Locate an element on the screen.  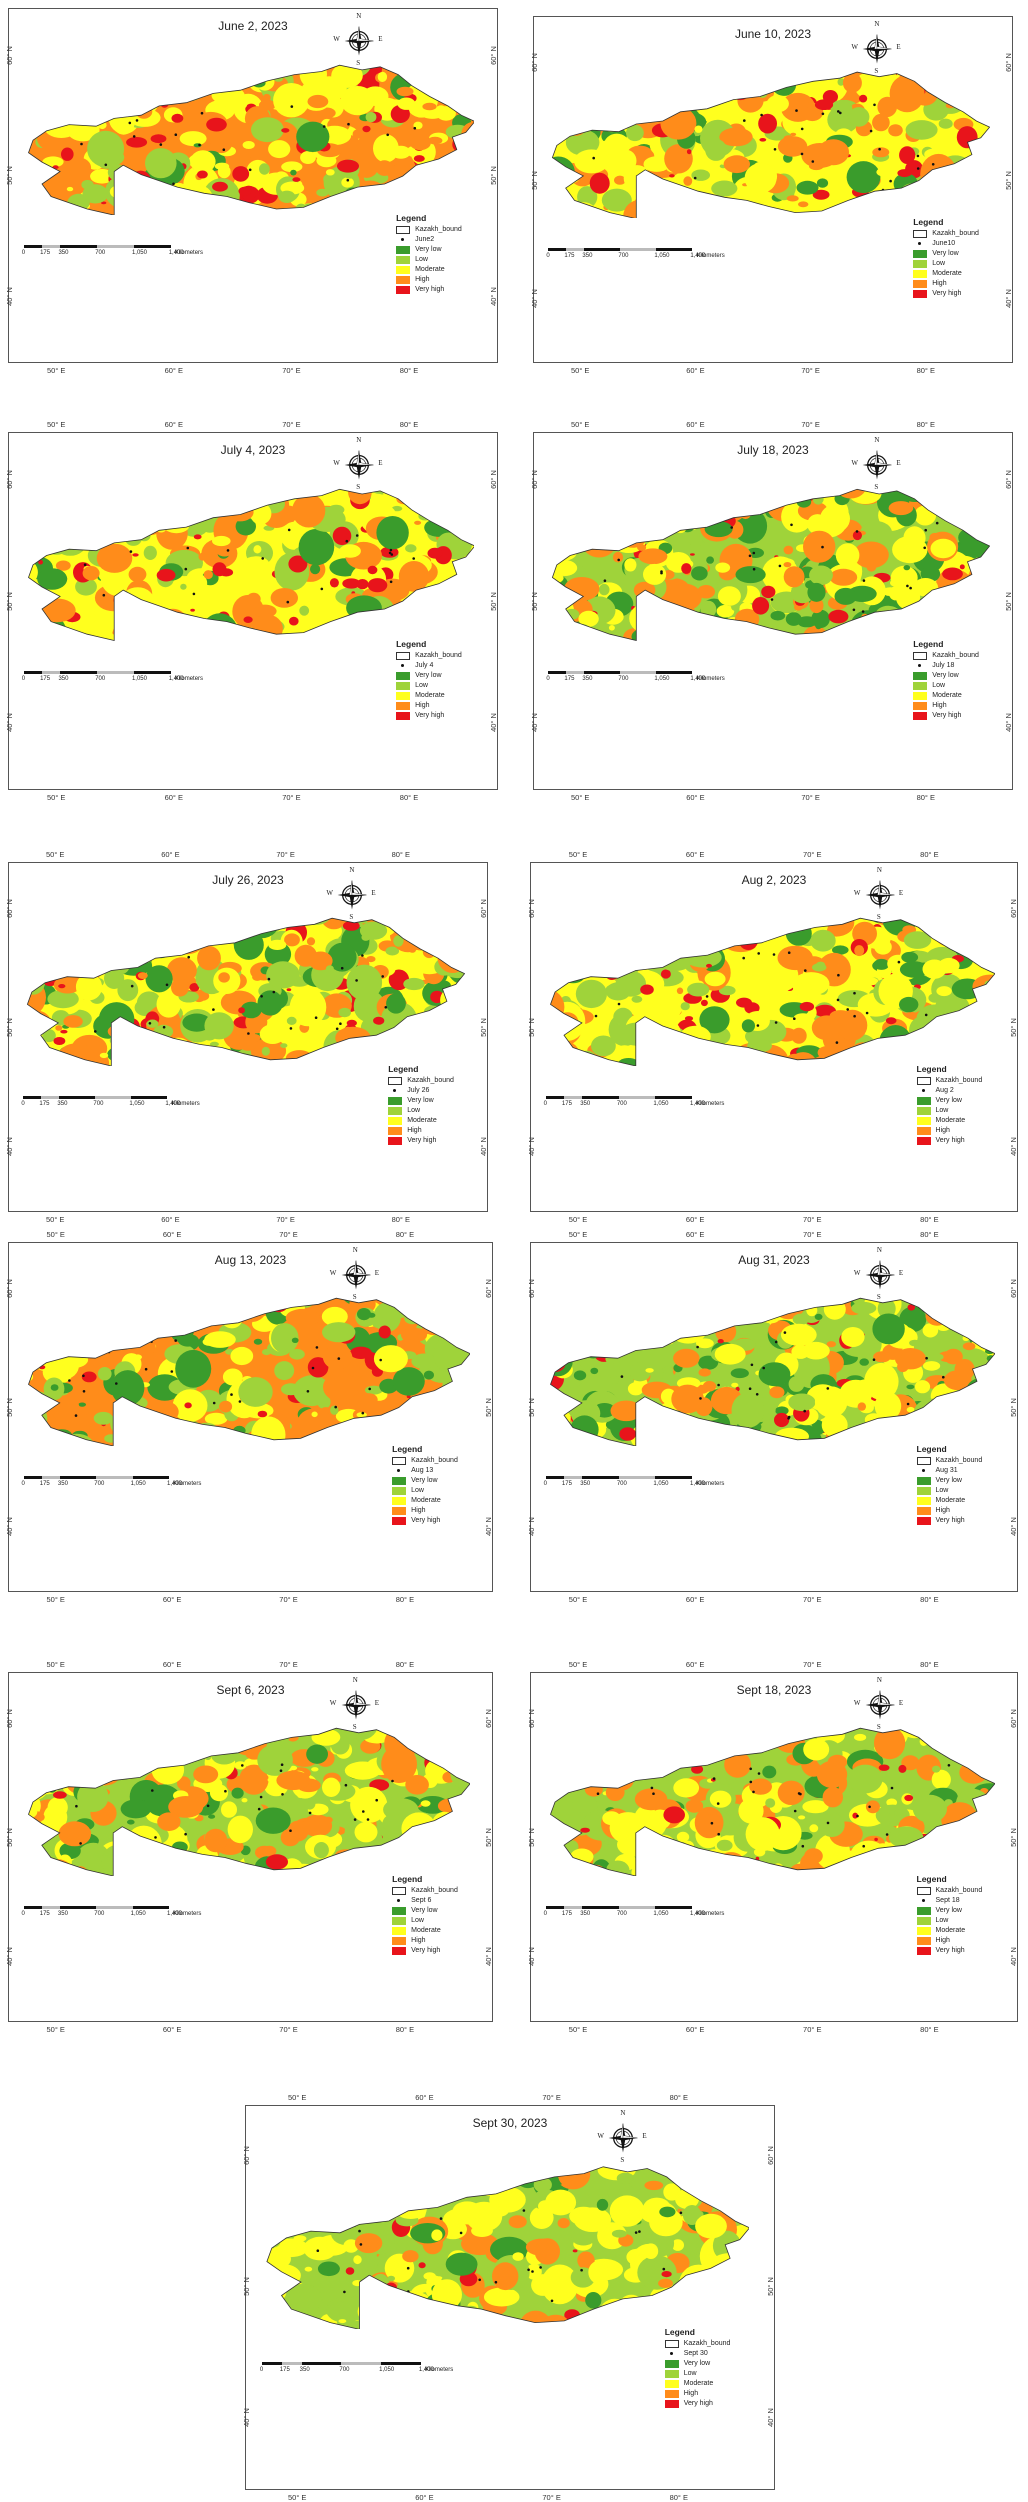
lat-tick-right: 40° N is located at coordinates (493, 723).